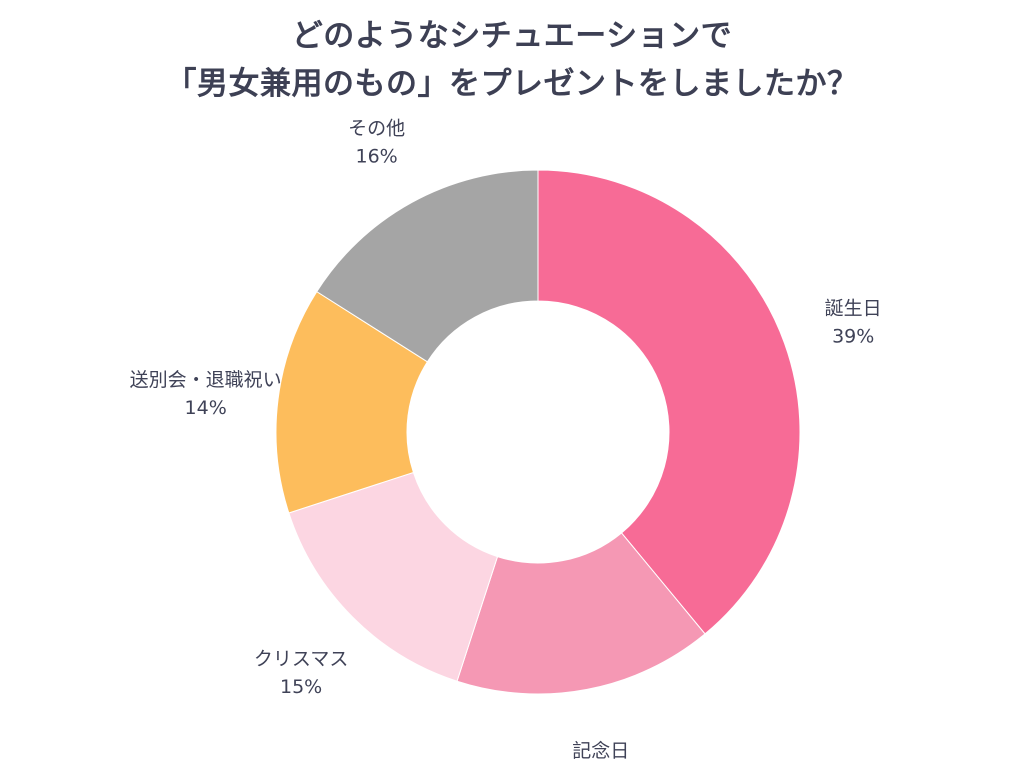 The height and width of the screenshot is (768, 1024). What do you see at coordinates (376, 156) in the screenshot?
I see `slice-value-5: 16%` at bounding box center [376, 156].